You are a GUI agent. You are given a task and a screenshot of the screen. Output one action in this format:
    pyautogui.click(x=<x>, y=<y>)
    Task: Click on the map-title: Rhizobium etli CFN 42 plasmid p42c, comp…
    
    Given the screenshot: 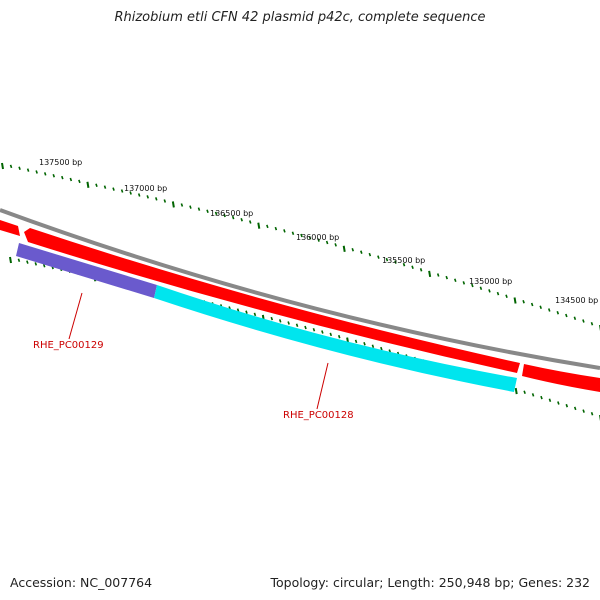 What is the action you would take?
    pyautogui.click(x=300, y=17)
    